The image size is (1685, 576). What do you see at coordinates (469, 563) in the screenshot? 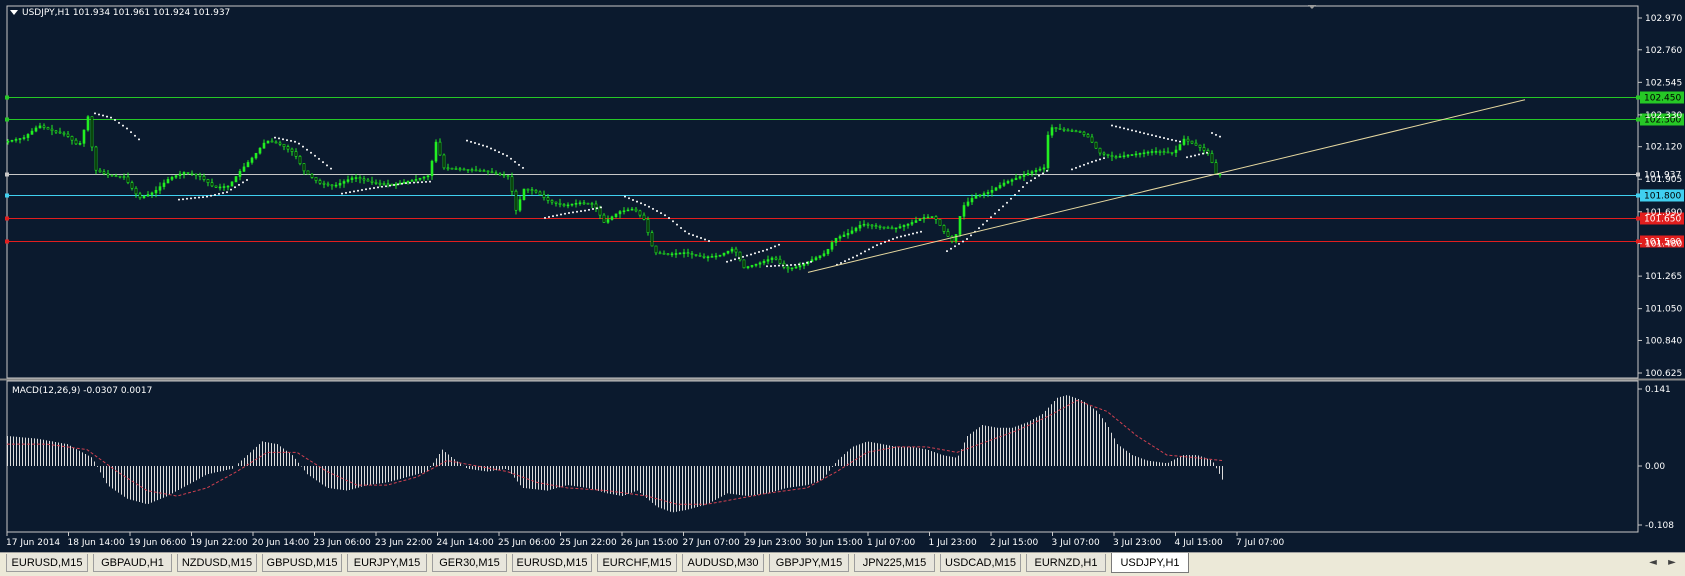
I see `tab-ger30-m15: GER30,M15` at bounding box center [469, 563].